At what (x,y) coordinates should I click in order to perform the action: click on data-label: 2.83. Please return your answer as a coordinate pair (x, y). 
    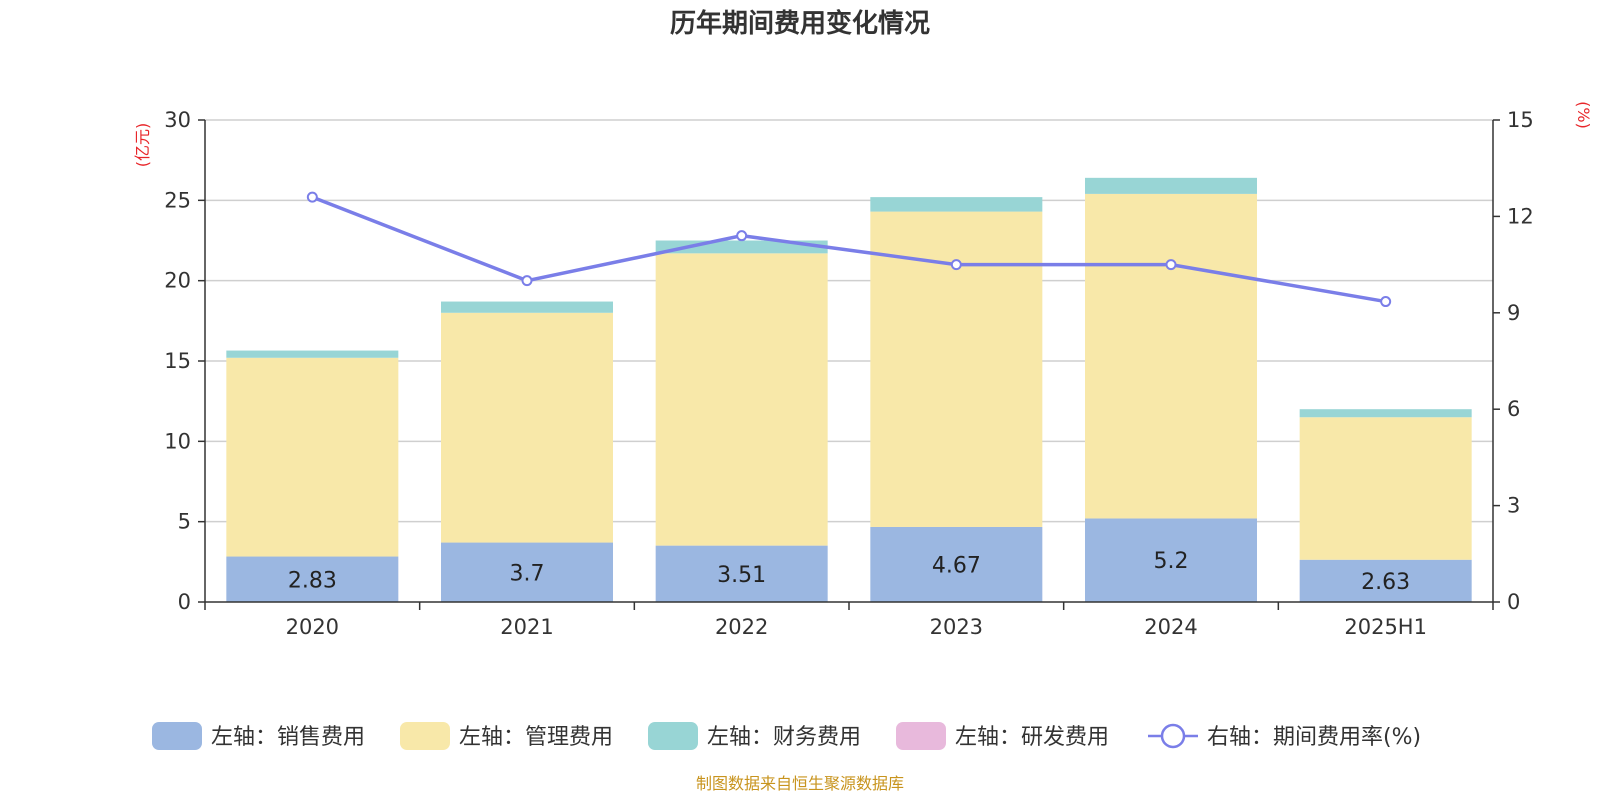
    Looking at the image, I should click on (312, 580).